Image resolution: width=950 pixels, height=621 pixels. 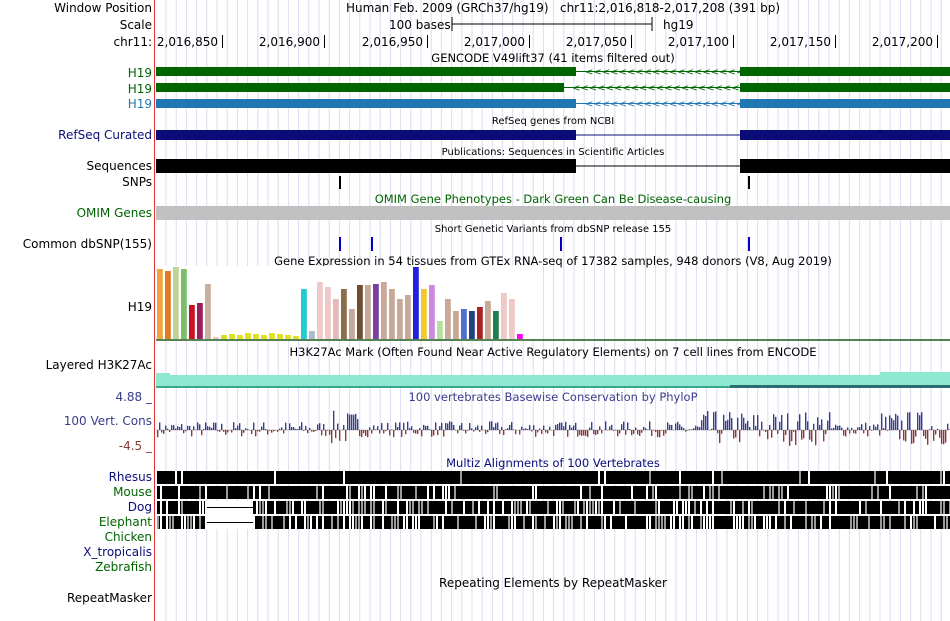 What do you see at coordinates (132, 492) in the screenshot?
I see `multiz-species-mouse: Mouse` at bounding box center [132, 492].